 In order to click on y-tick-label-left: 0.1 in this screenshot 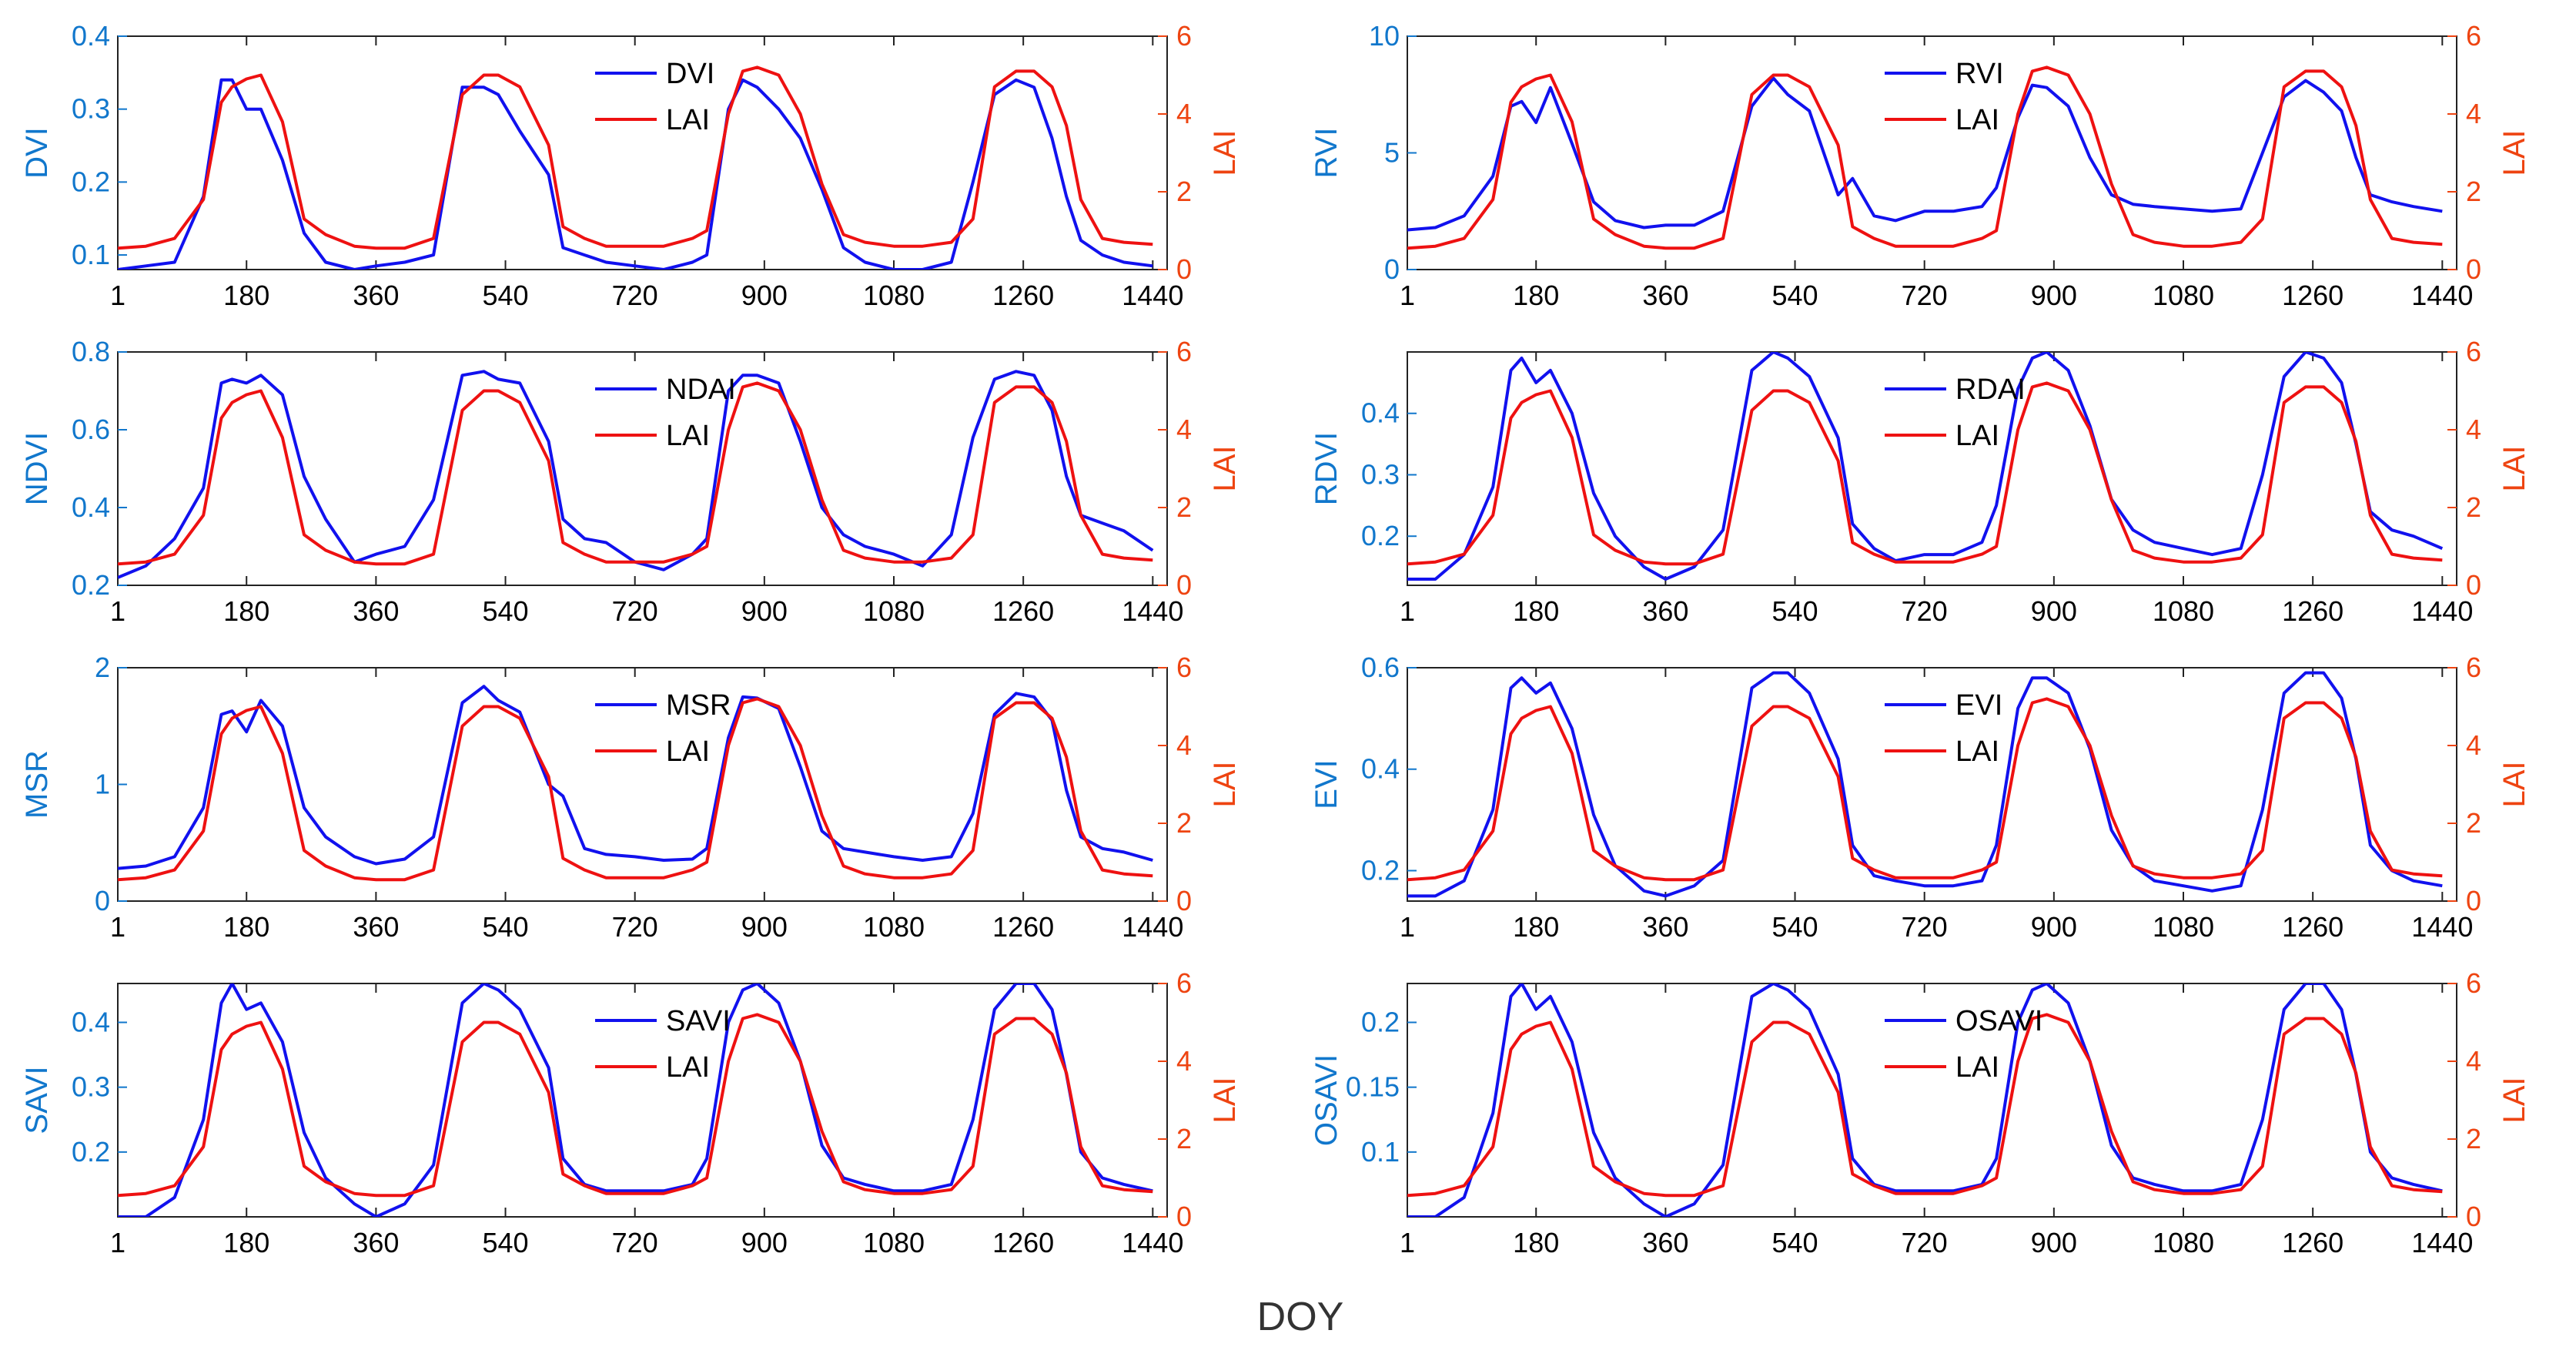, I will do `click(1380, 1152)`.